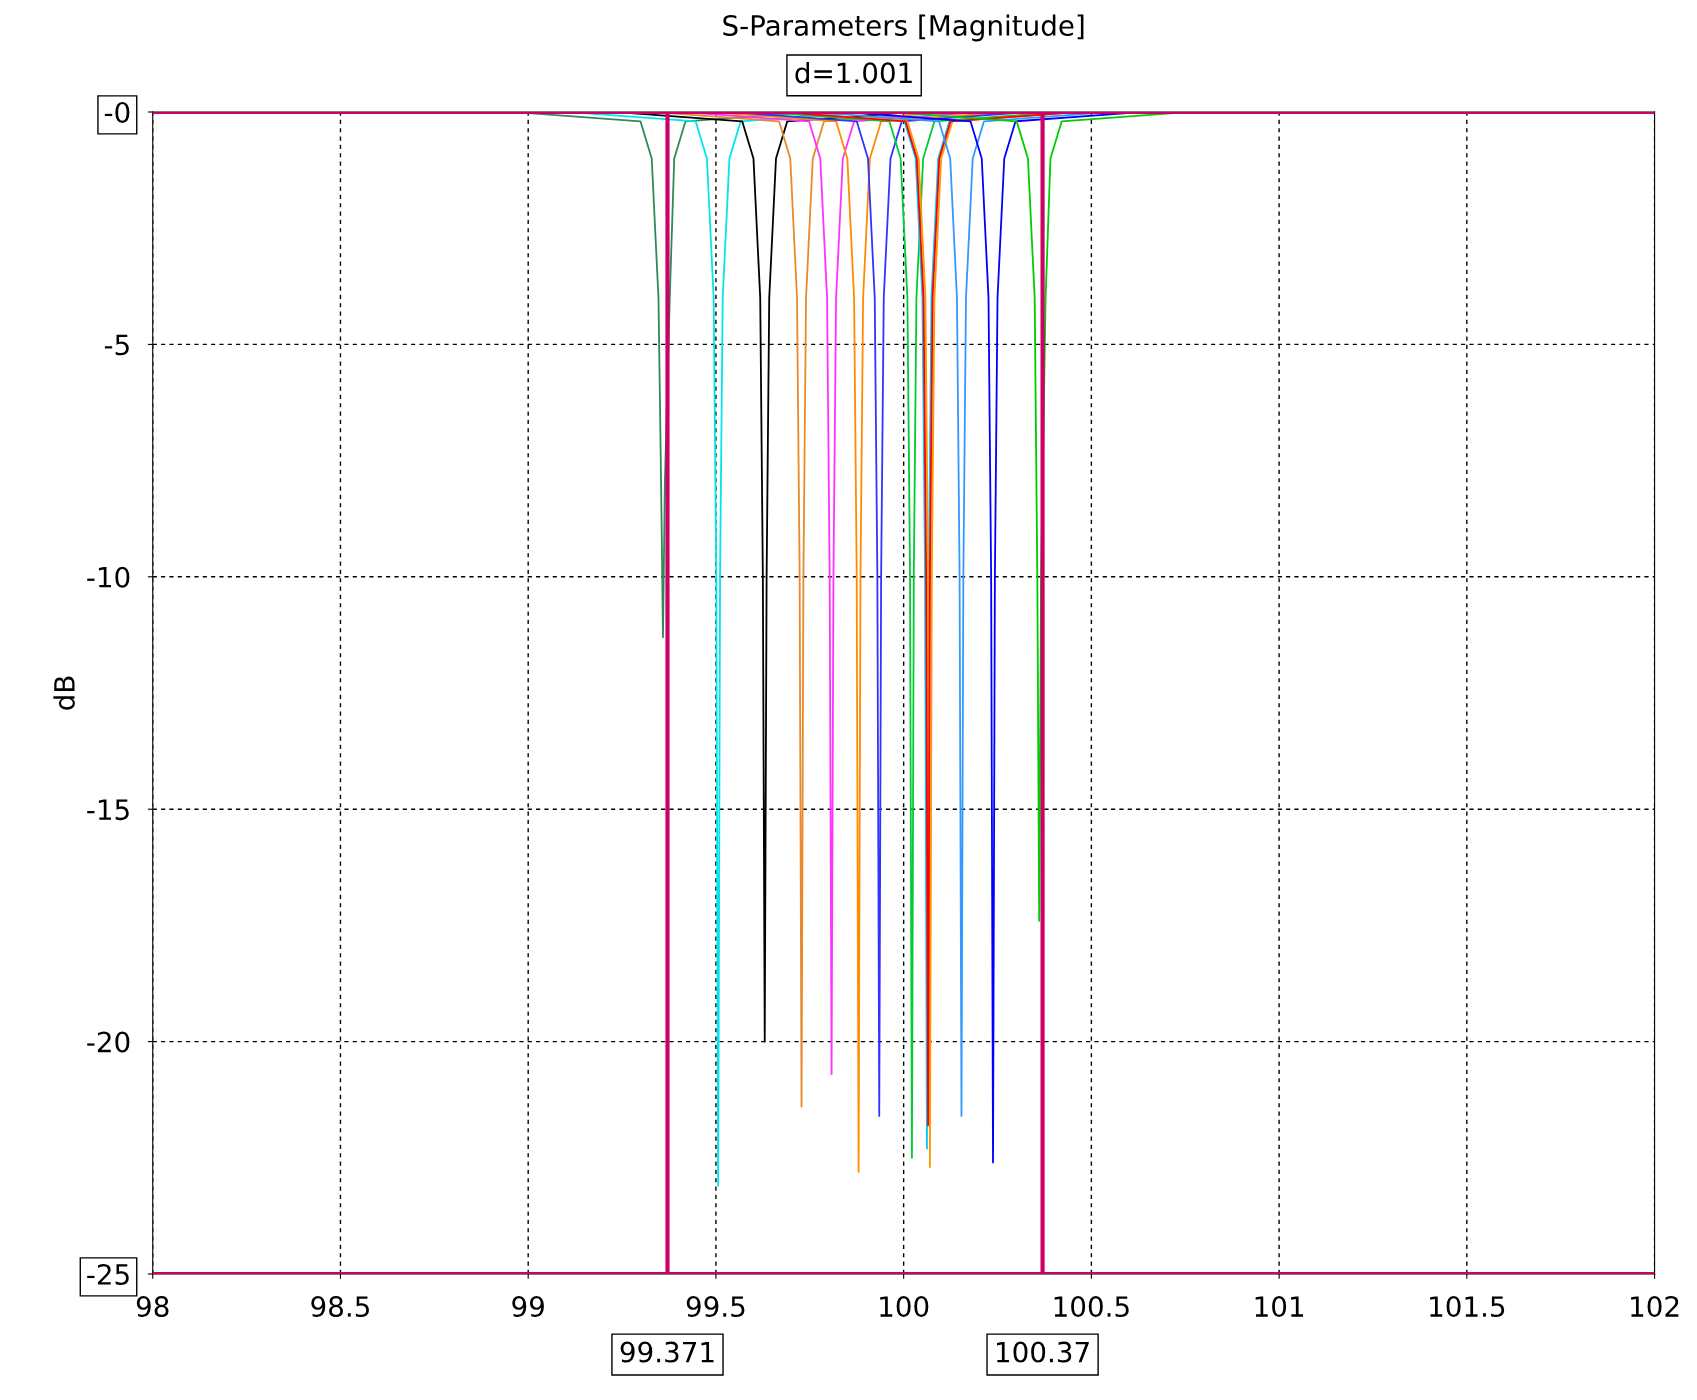  Describe the element at coordinates (853, 72) in the screenshot. I see `text: d=1.001` at that location.